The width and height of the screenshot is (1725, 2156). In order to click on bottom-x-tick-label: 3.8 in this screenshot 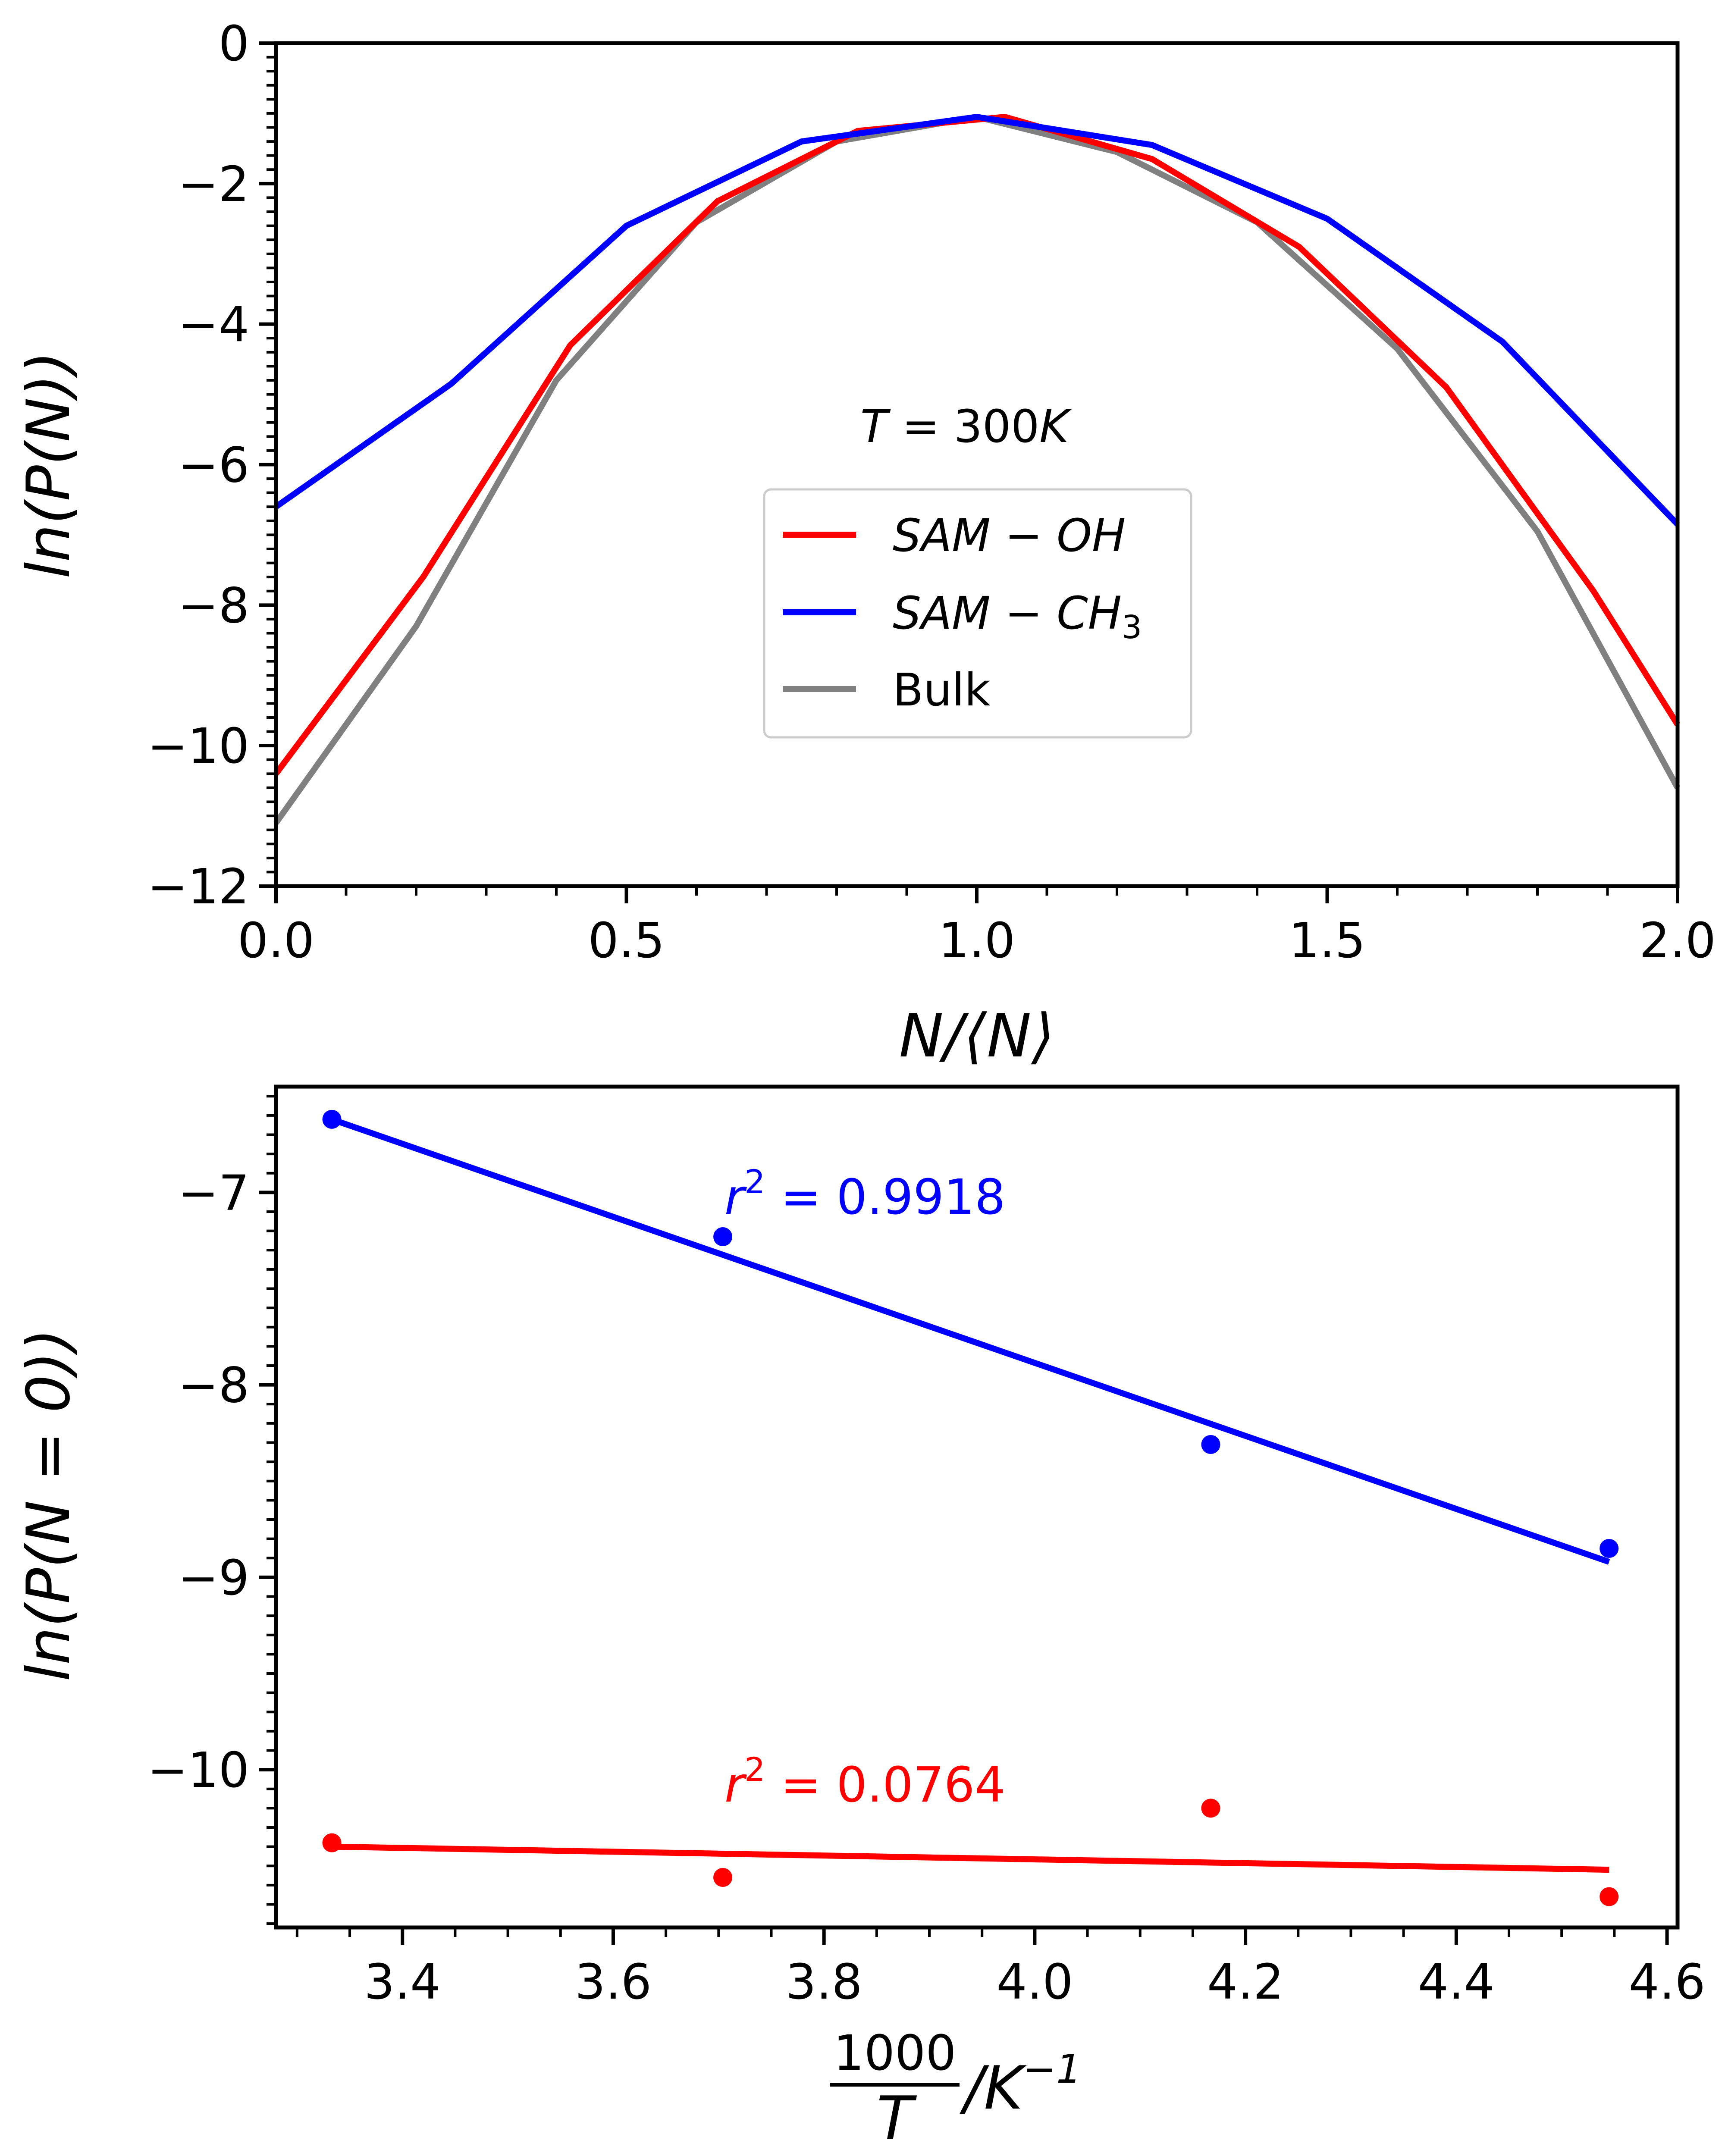, I will do `click(824, 1982)`.